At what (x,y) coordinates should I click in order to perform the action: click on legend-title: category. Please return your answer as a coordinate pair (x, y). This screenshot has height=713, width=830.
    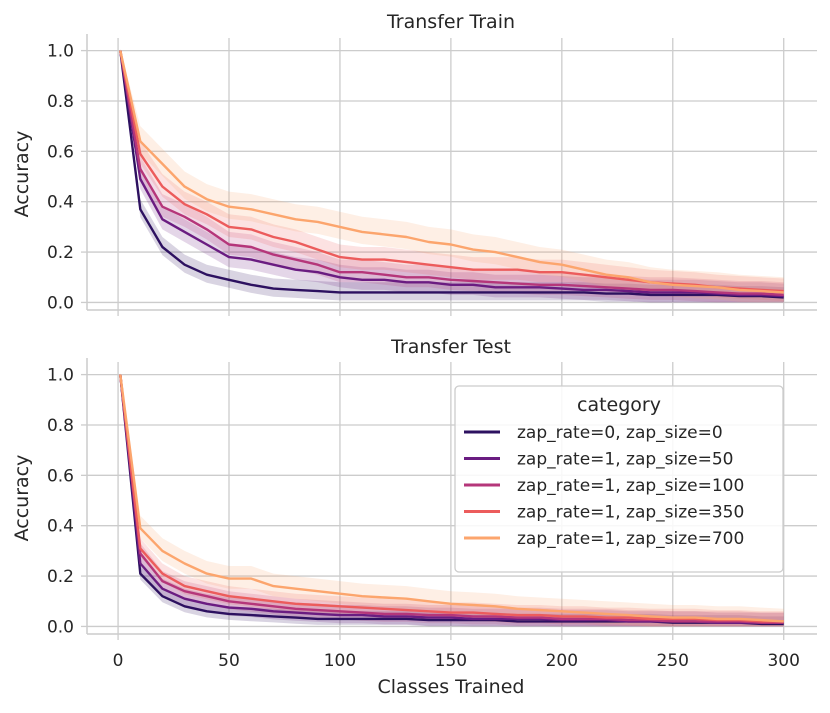
    Looking at the image, I should click on (619, 405).